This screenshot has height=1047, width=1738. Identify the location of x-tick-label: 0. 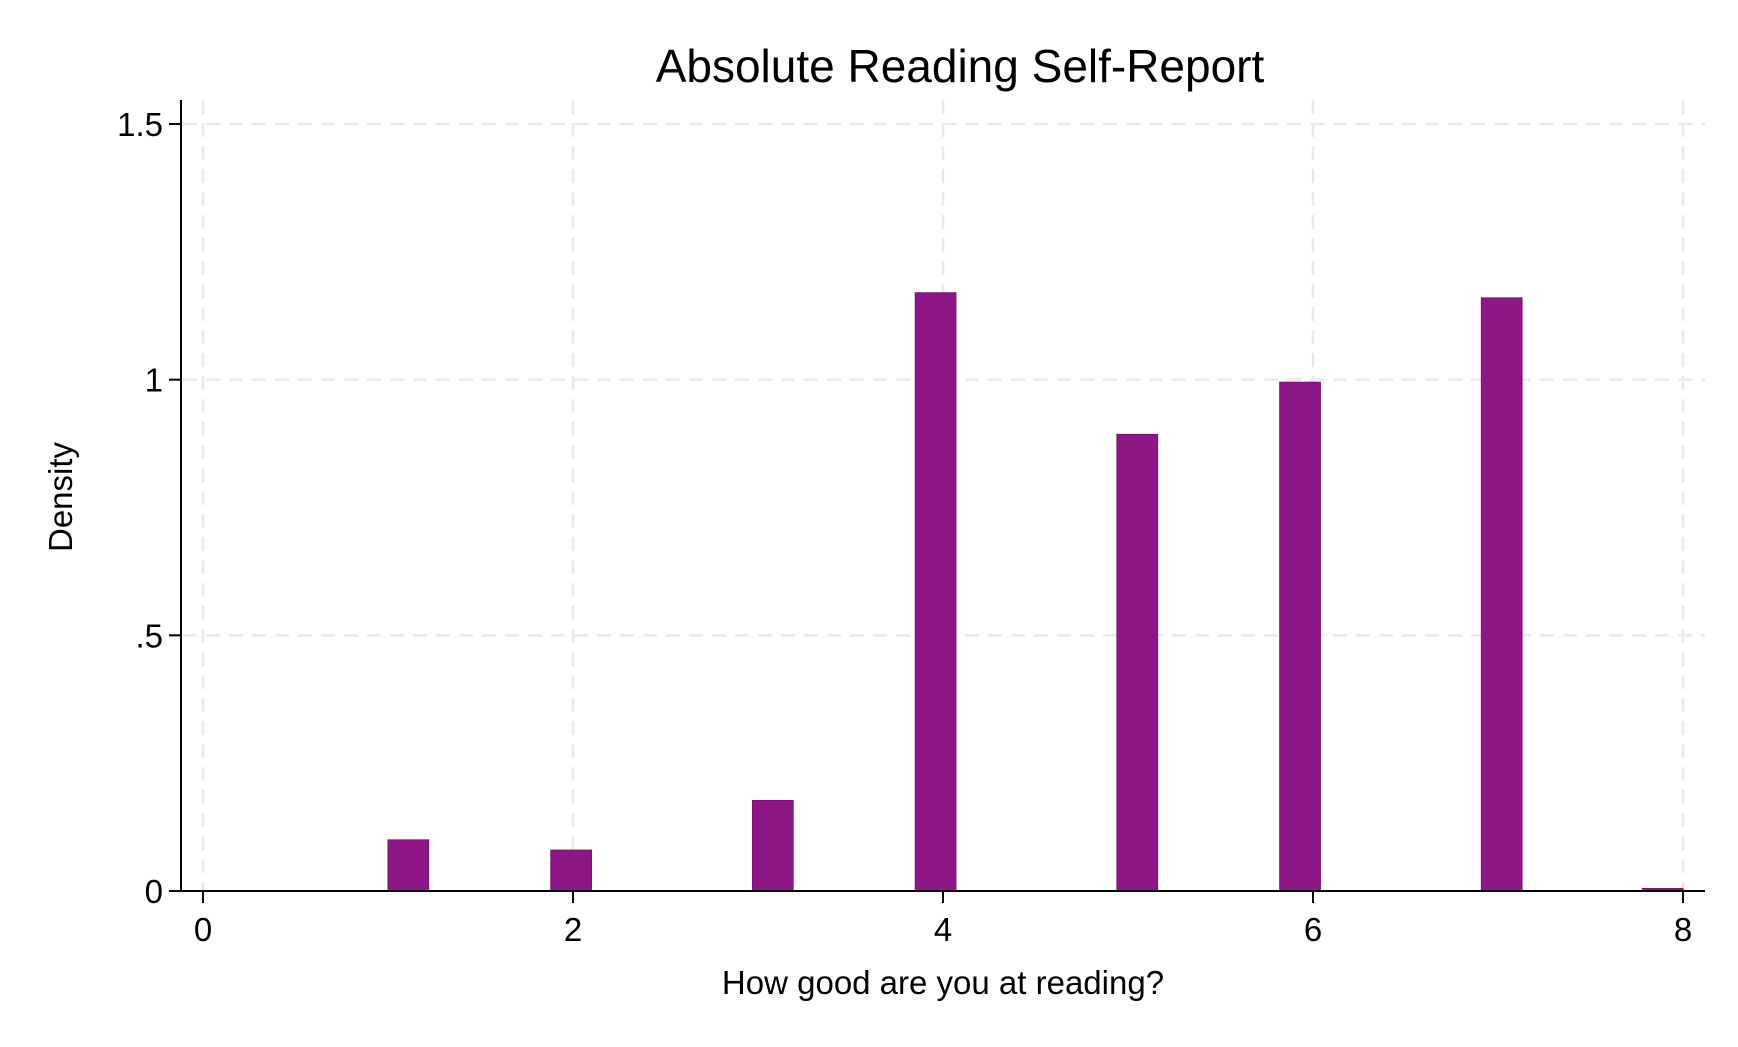
(203, 929).